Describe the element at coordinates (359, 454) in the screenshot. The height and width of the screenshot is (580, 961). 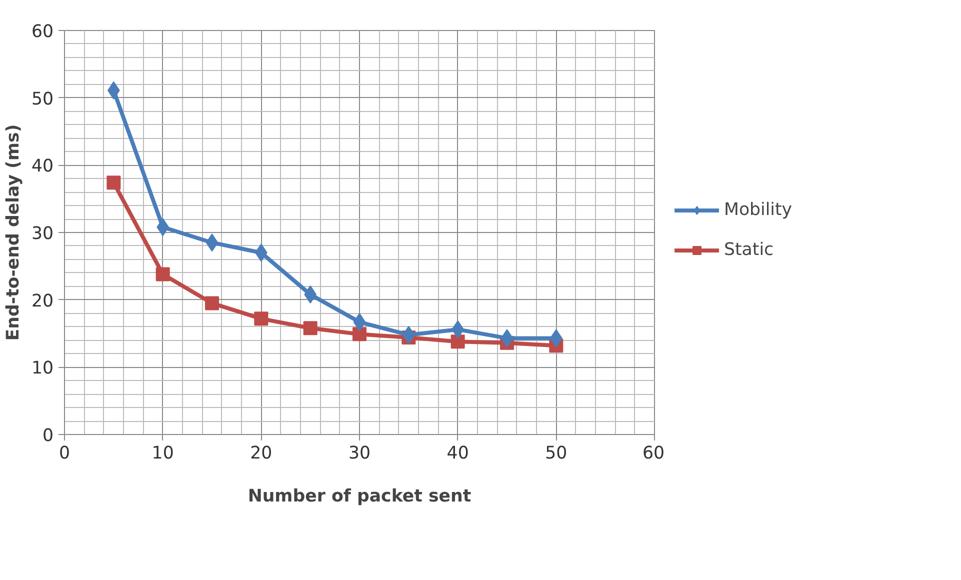
I see `x-tick-label: 30` at that location.